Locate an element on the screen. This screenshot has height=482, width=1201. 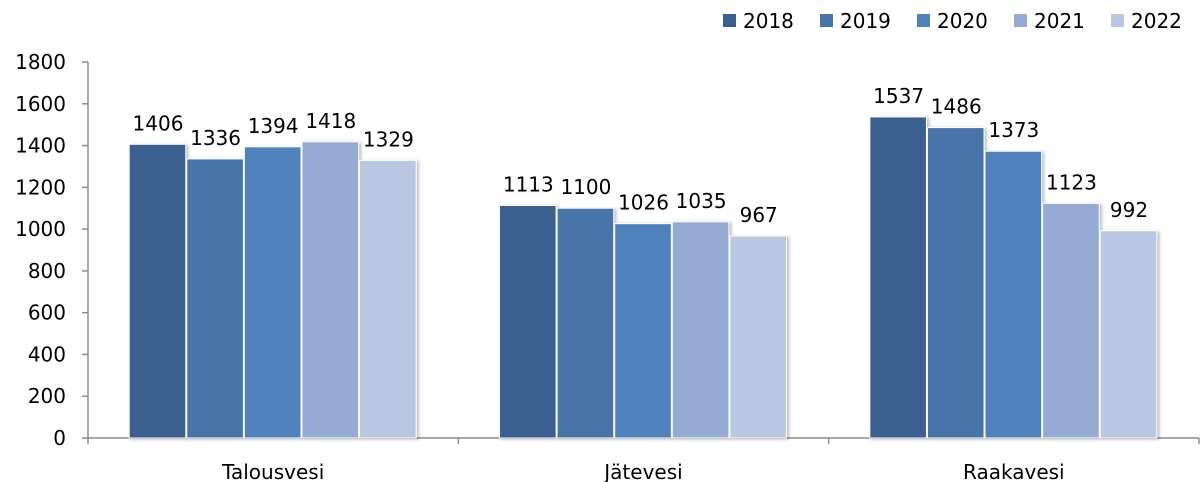
data-label: 1336 is located at coordinates (215, 138).